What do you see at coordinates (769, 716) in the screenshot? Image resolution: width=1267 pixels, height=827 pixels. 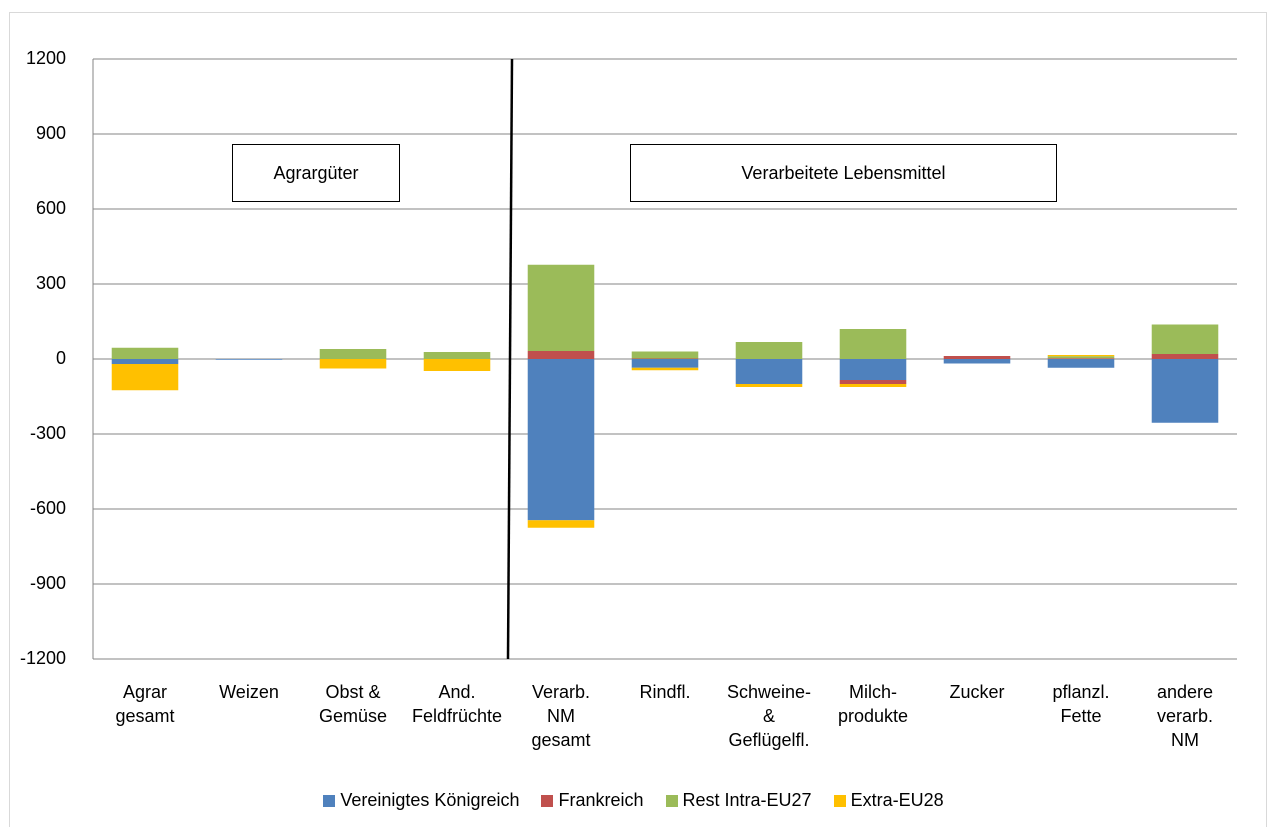 I see `x-tick-label: Schweine- & Geflügelfl.` at bounding box center [769, 716].